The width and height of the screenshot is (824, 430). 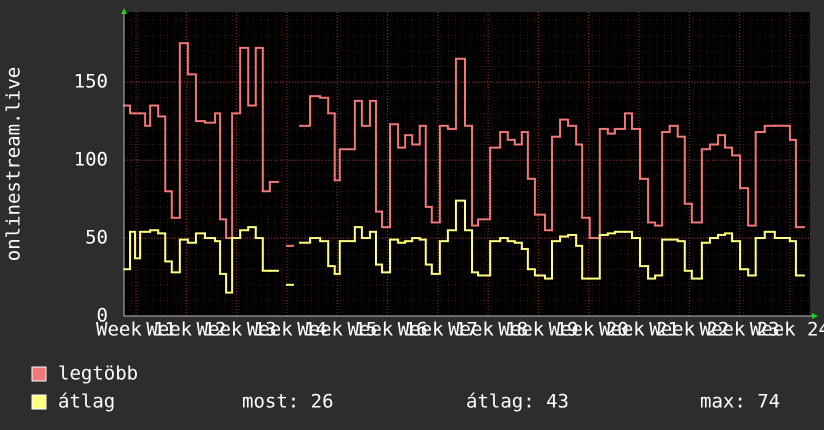 I want to click on x-tick-label: Week 21, so click(x=639, y=330).